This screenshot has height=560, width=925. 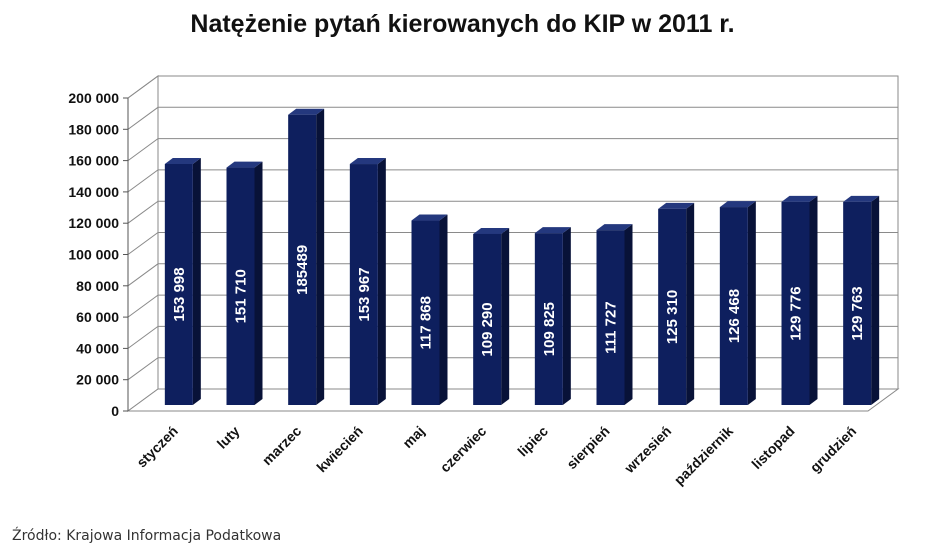 What do you see at coordinates (339, 449) in the screenshot?
I see `x-tick-label: kwiecień` at bounding box center [339, 449].